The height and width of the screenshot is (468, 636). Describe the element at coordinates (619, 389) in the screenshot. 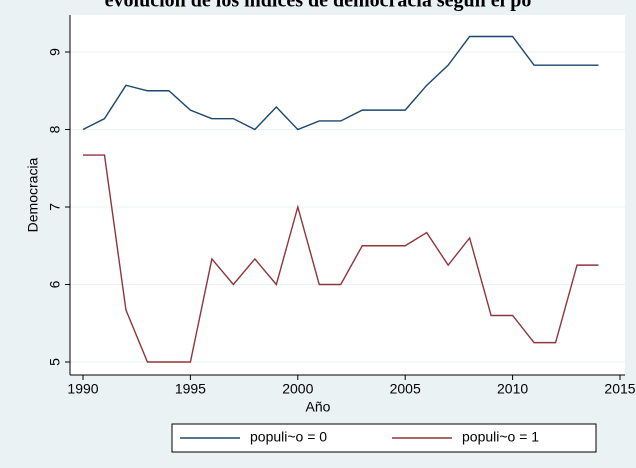

I see `x-tick-label: 2015` at that location.